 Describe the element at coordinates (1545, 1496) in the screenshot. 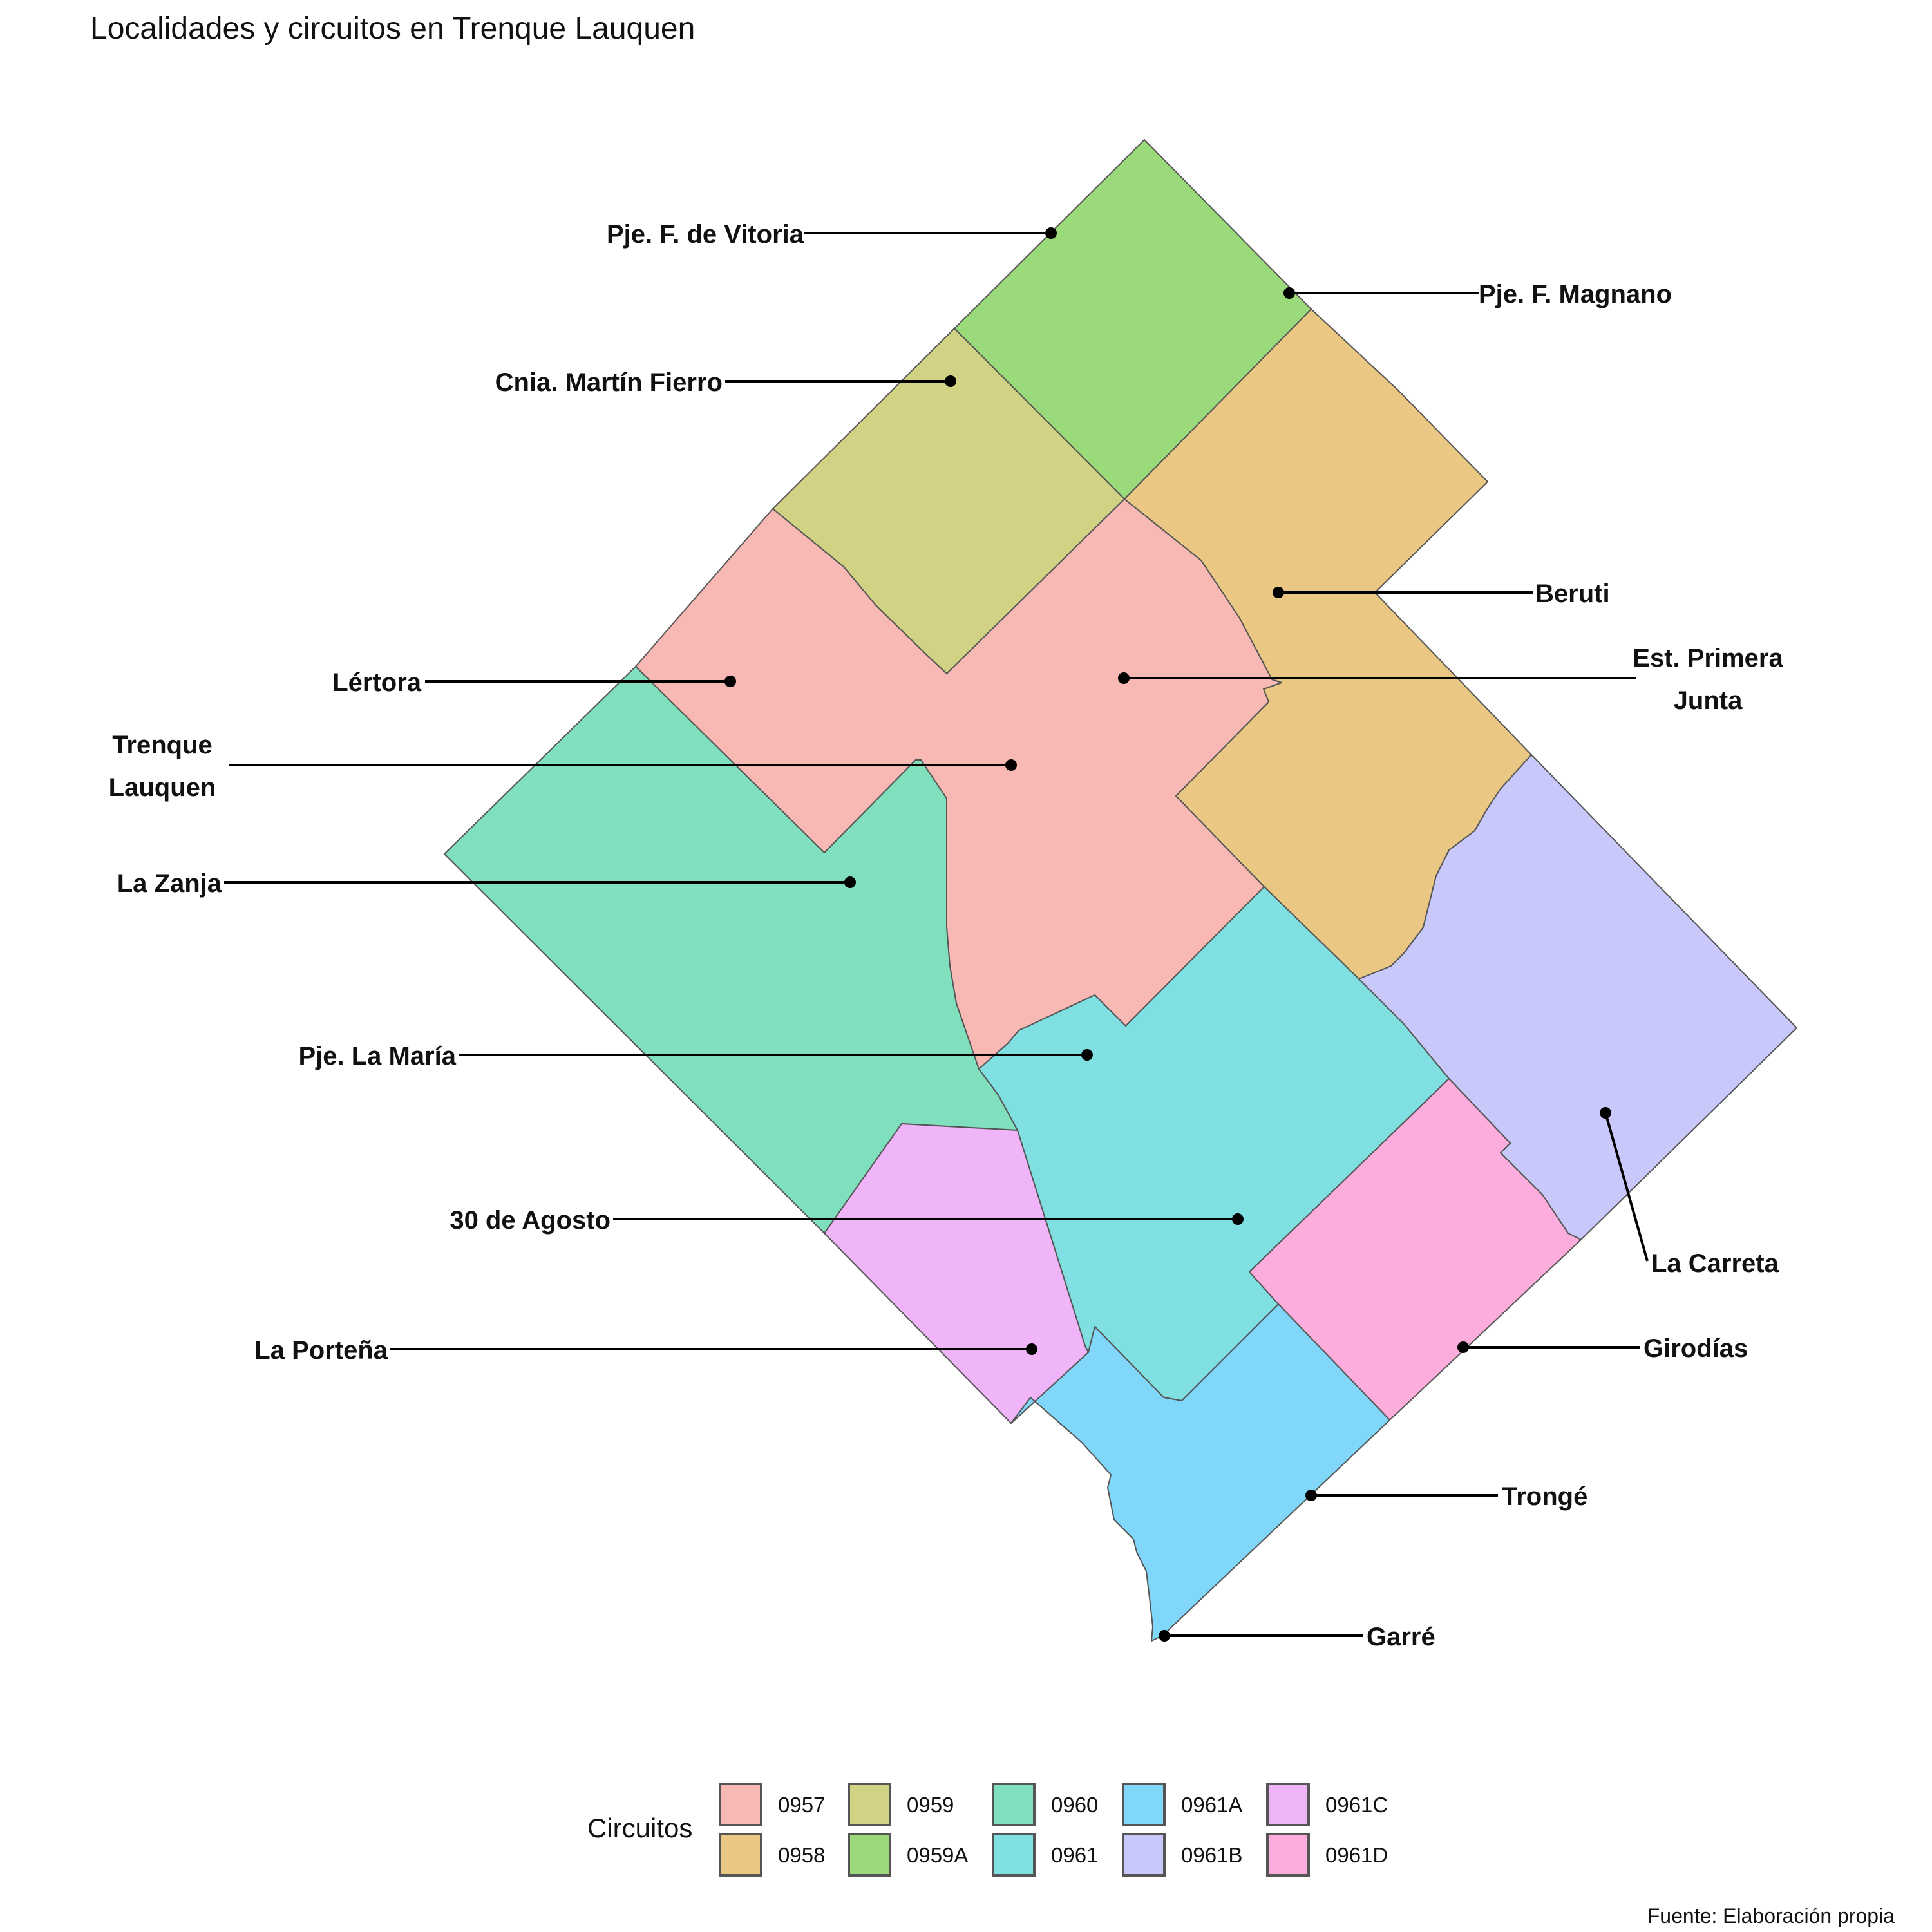

I see `locality-label: Trongé` at that location.